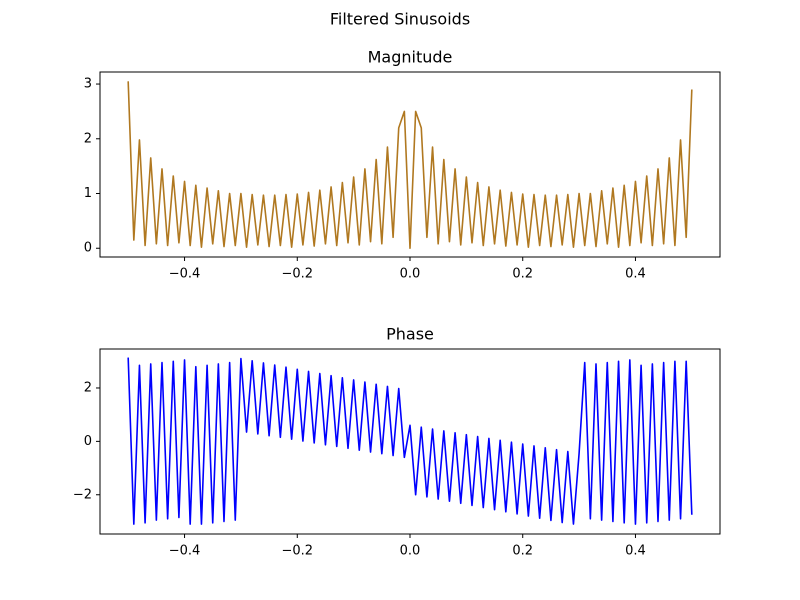 This screenshot has width=800, height=600. I want to click on axes-title: Magnitude, so click(410, 57).